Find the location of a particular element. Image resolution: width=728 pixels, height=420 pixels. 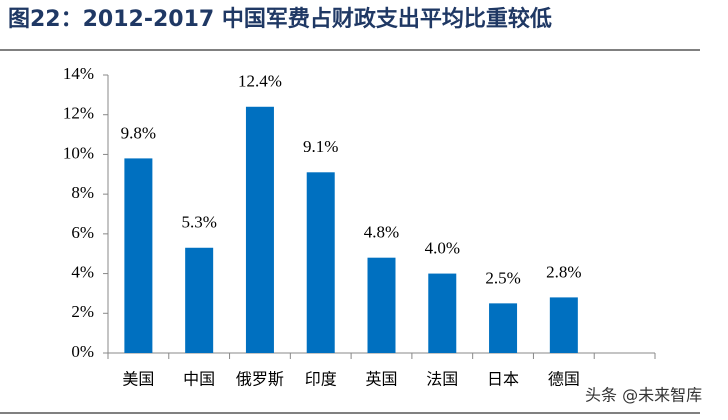

y-tick-label: 8% is located at coordinates (82, 192).